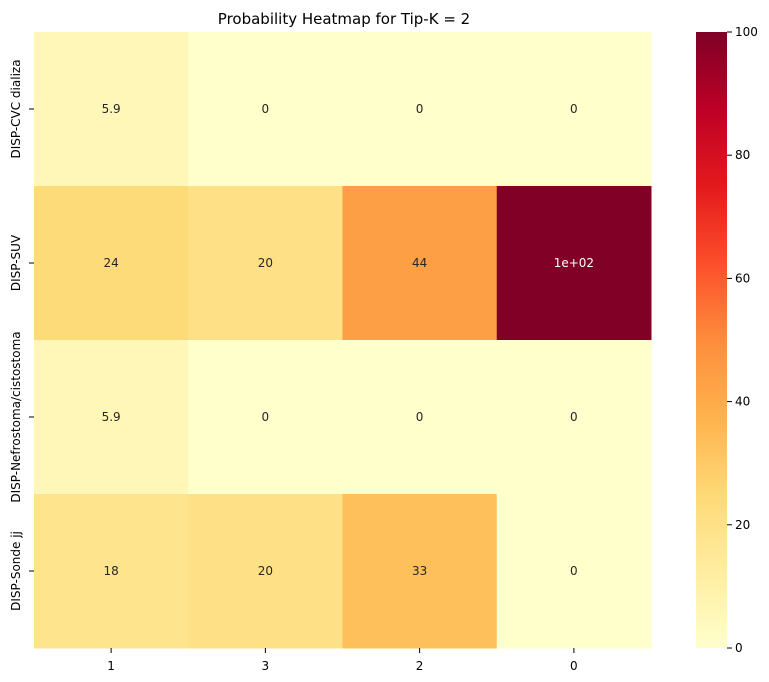  I want to click on y-tick-label: DISP-Sonde jj, so click(16, 571).